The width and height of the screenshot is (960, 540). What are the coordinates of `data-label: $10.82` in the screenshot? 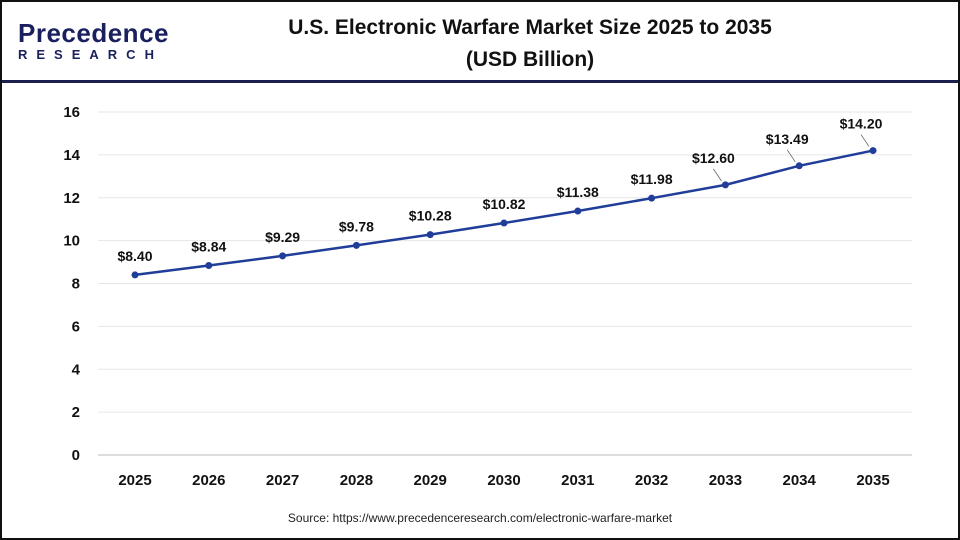 It's located at (504, 204).